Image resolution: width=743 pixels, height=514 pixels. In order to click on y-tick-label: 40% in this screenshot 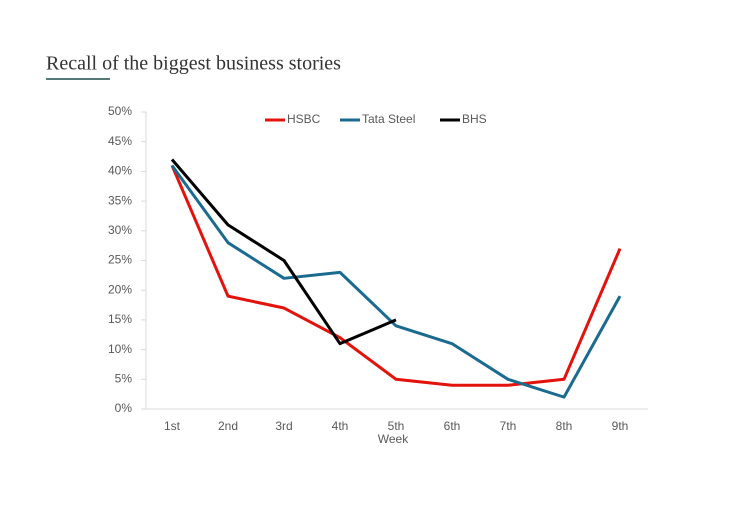, I will do `click(120, 171)`.